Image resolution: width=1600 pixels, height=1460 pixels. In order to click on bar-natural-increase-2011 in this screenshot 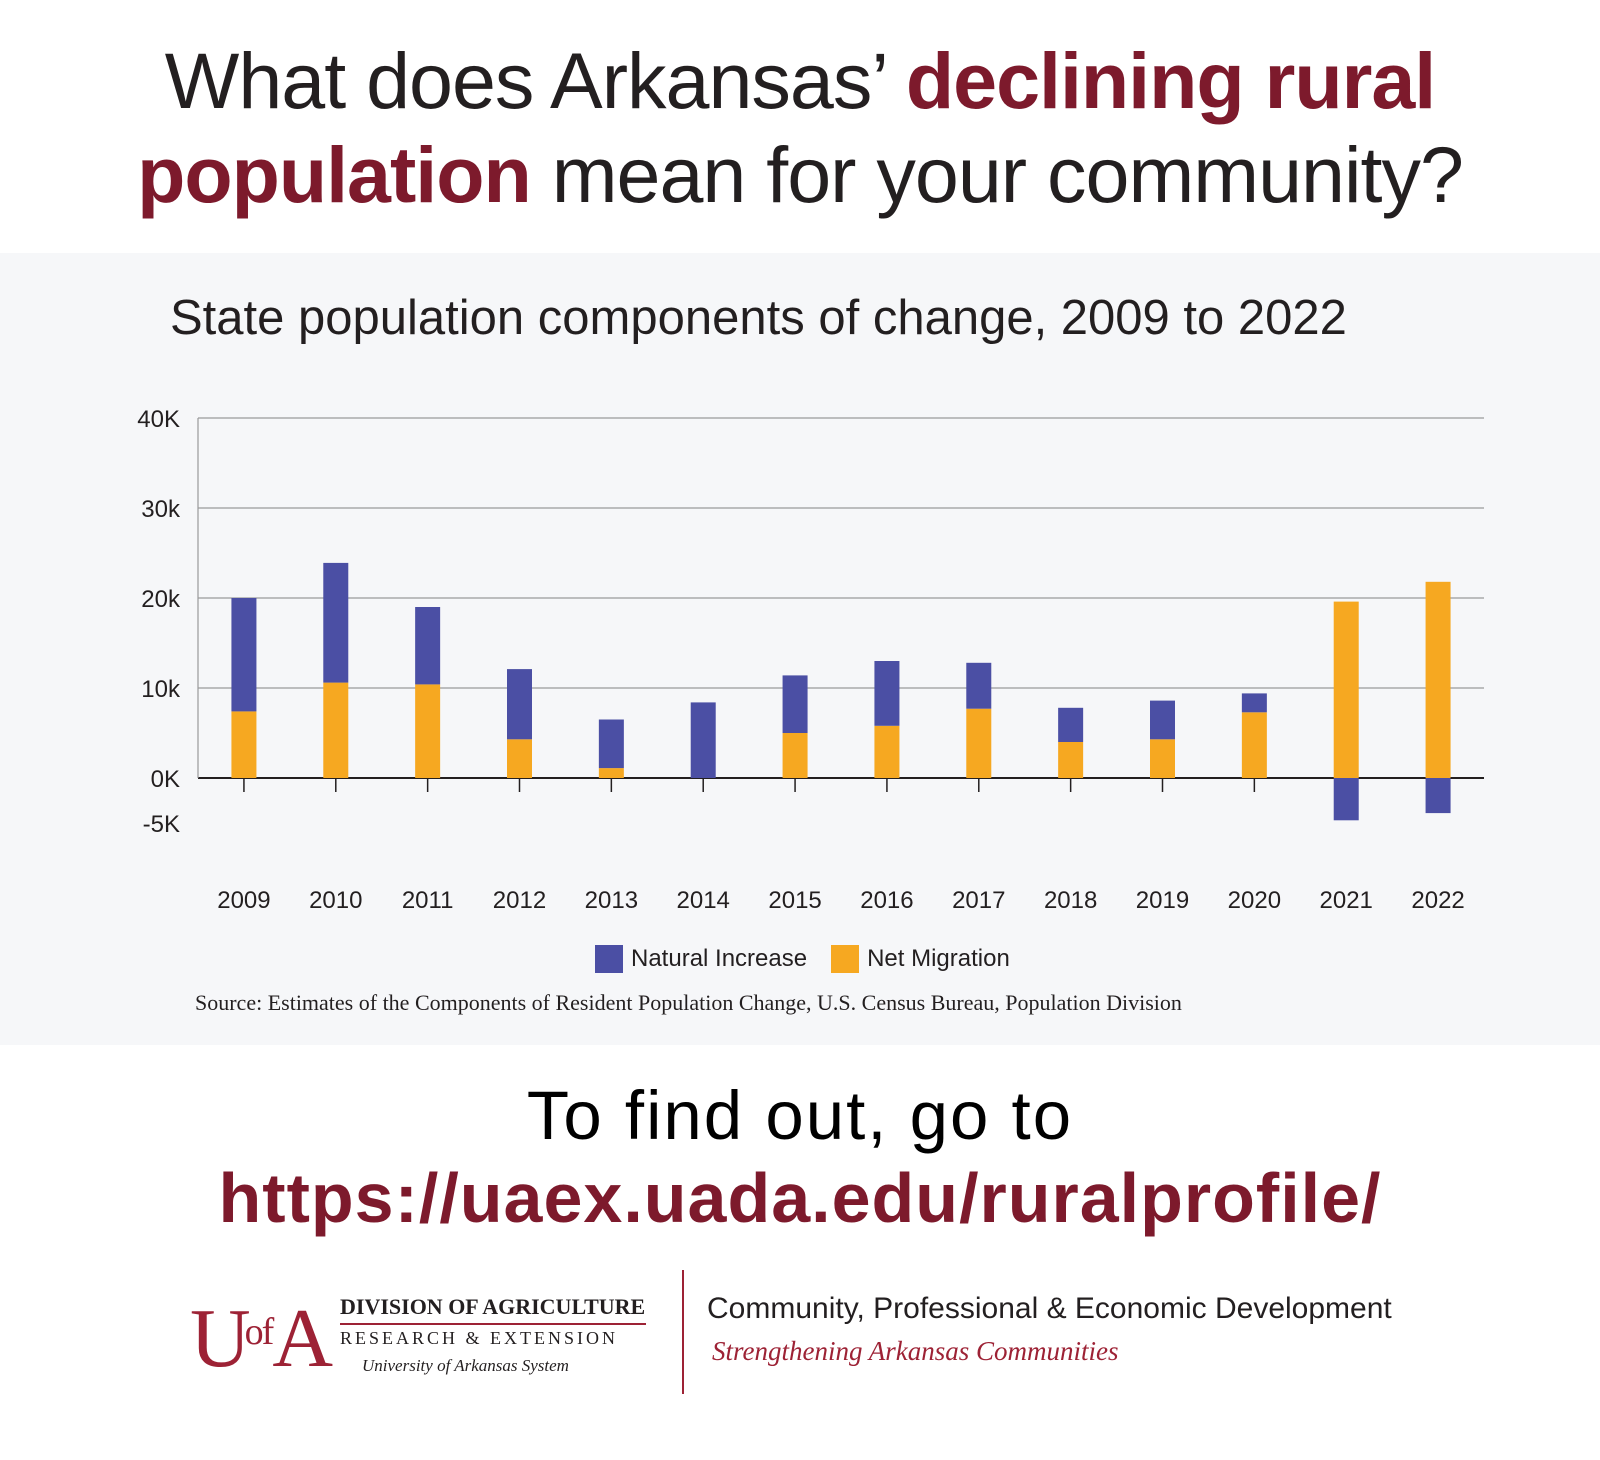, I will do `click(428, 646)`.